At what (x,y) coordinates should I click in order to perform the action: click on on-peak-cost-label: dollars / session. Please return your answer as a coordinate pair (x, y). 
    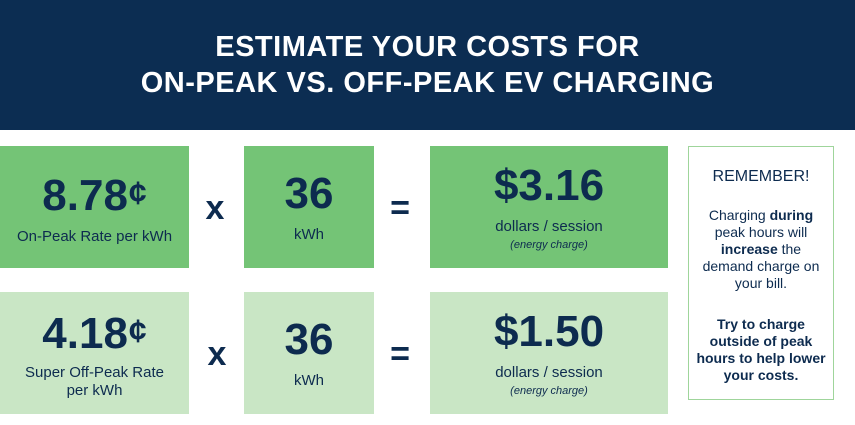
    Looking at the image, I should click on (549, 226).